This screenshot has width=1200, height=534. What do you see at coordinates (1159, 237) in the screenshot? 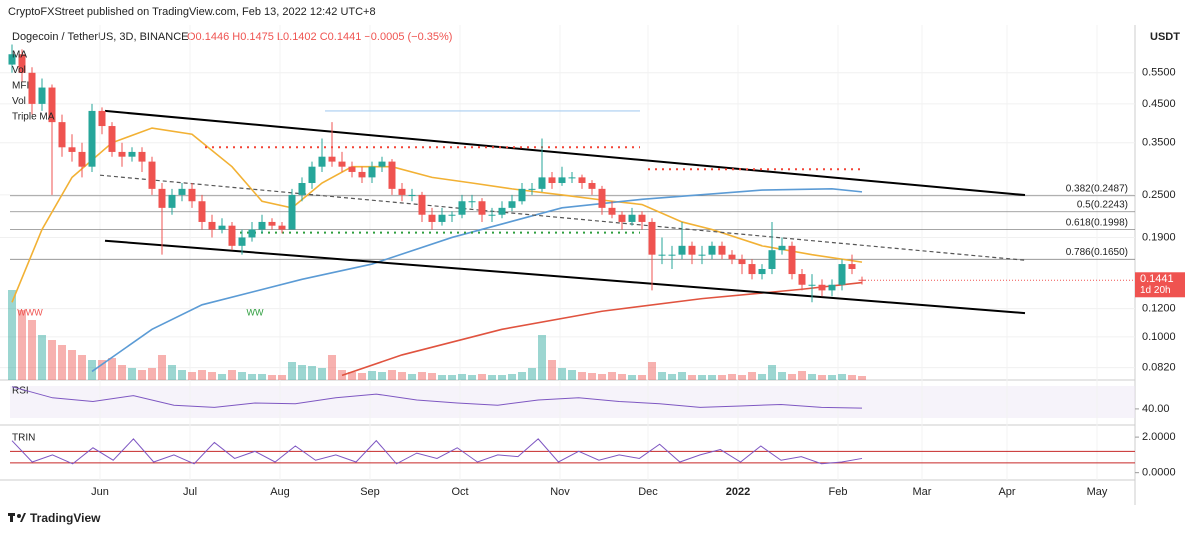
I see `y-tick-label: 0.1900` at bounding box center [1159, 237].